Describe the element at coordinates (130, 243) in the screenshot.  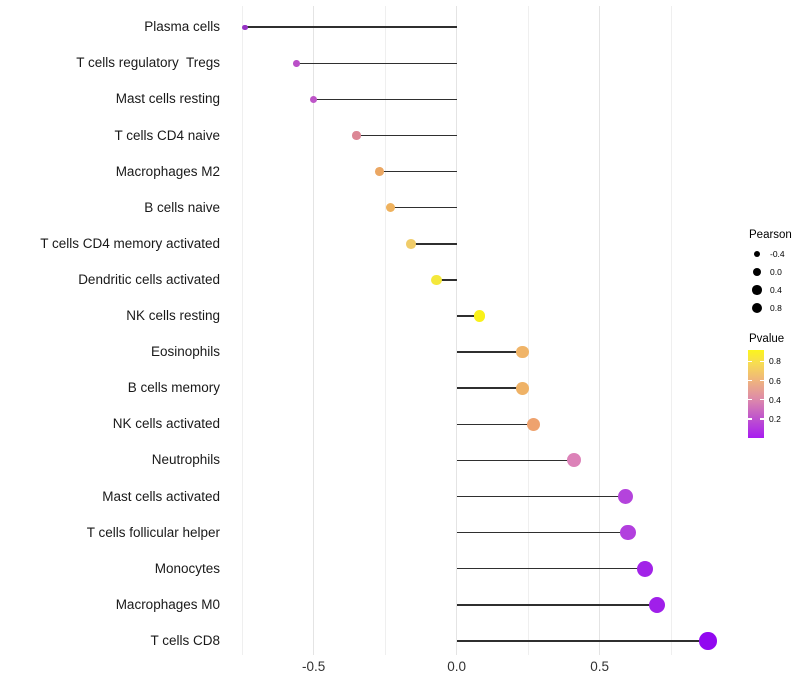
I see `row-label: T cells CD4 memory activated` at that location.